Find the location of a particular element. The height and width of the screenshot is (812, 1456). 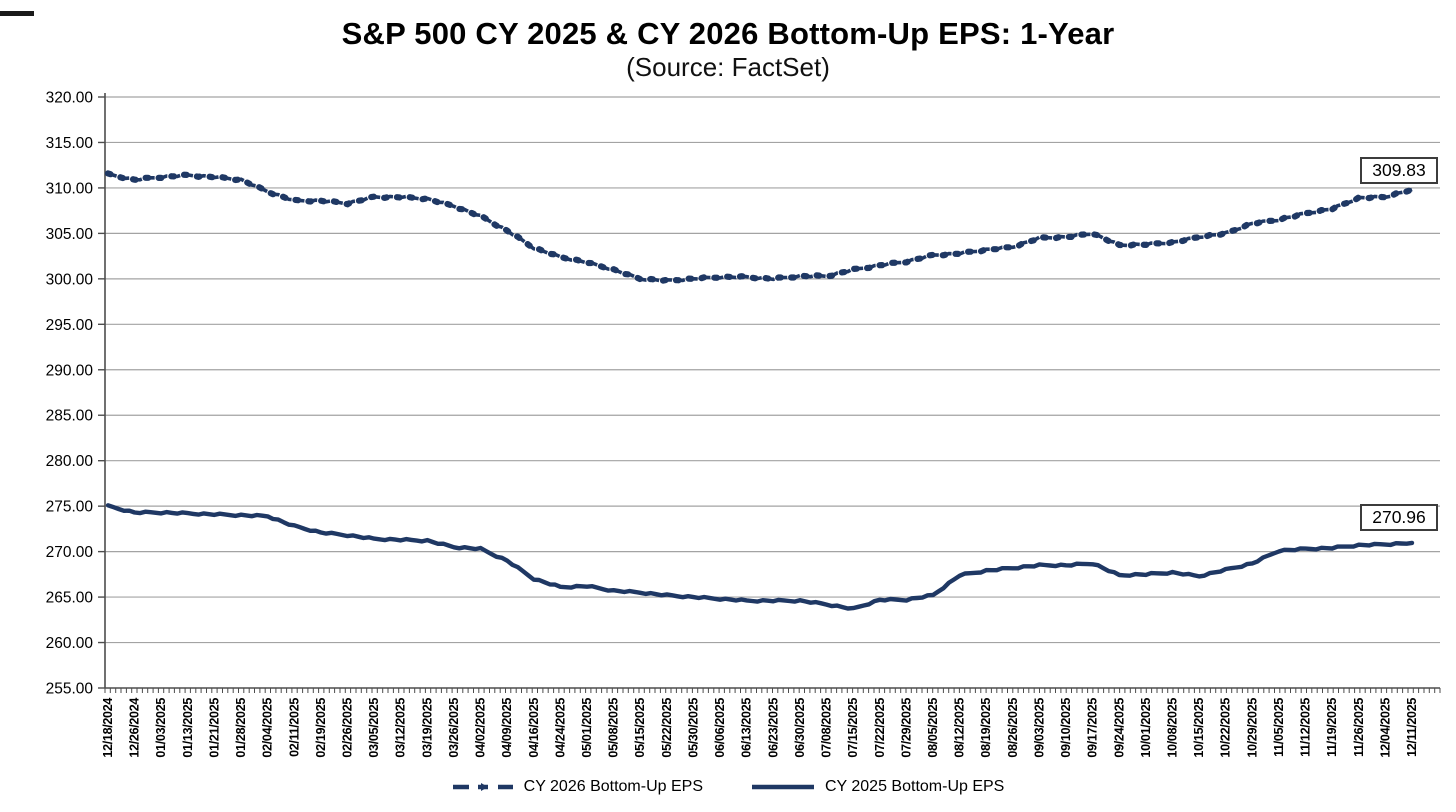

x-axis-ticks is located at coordinates (772, 690).